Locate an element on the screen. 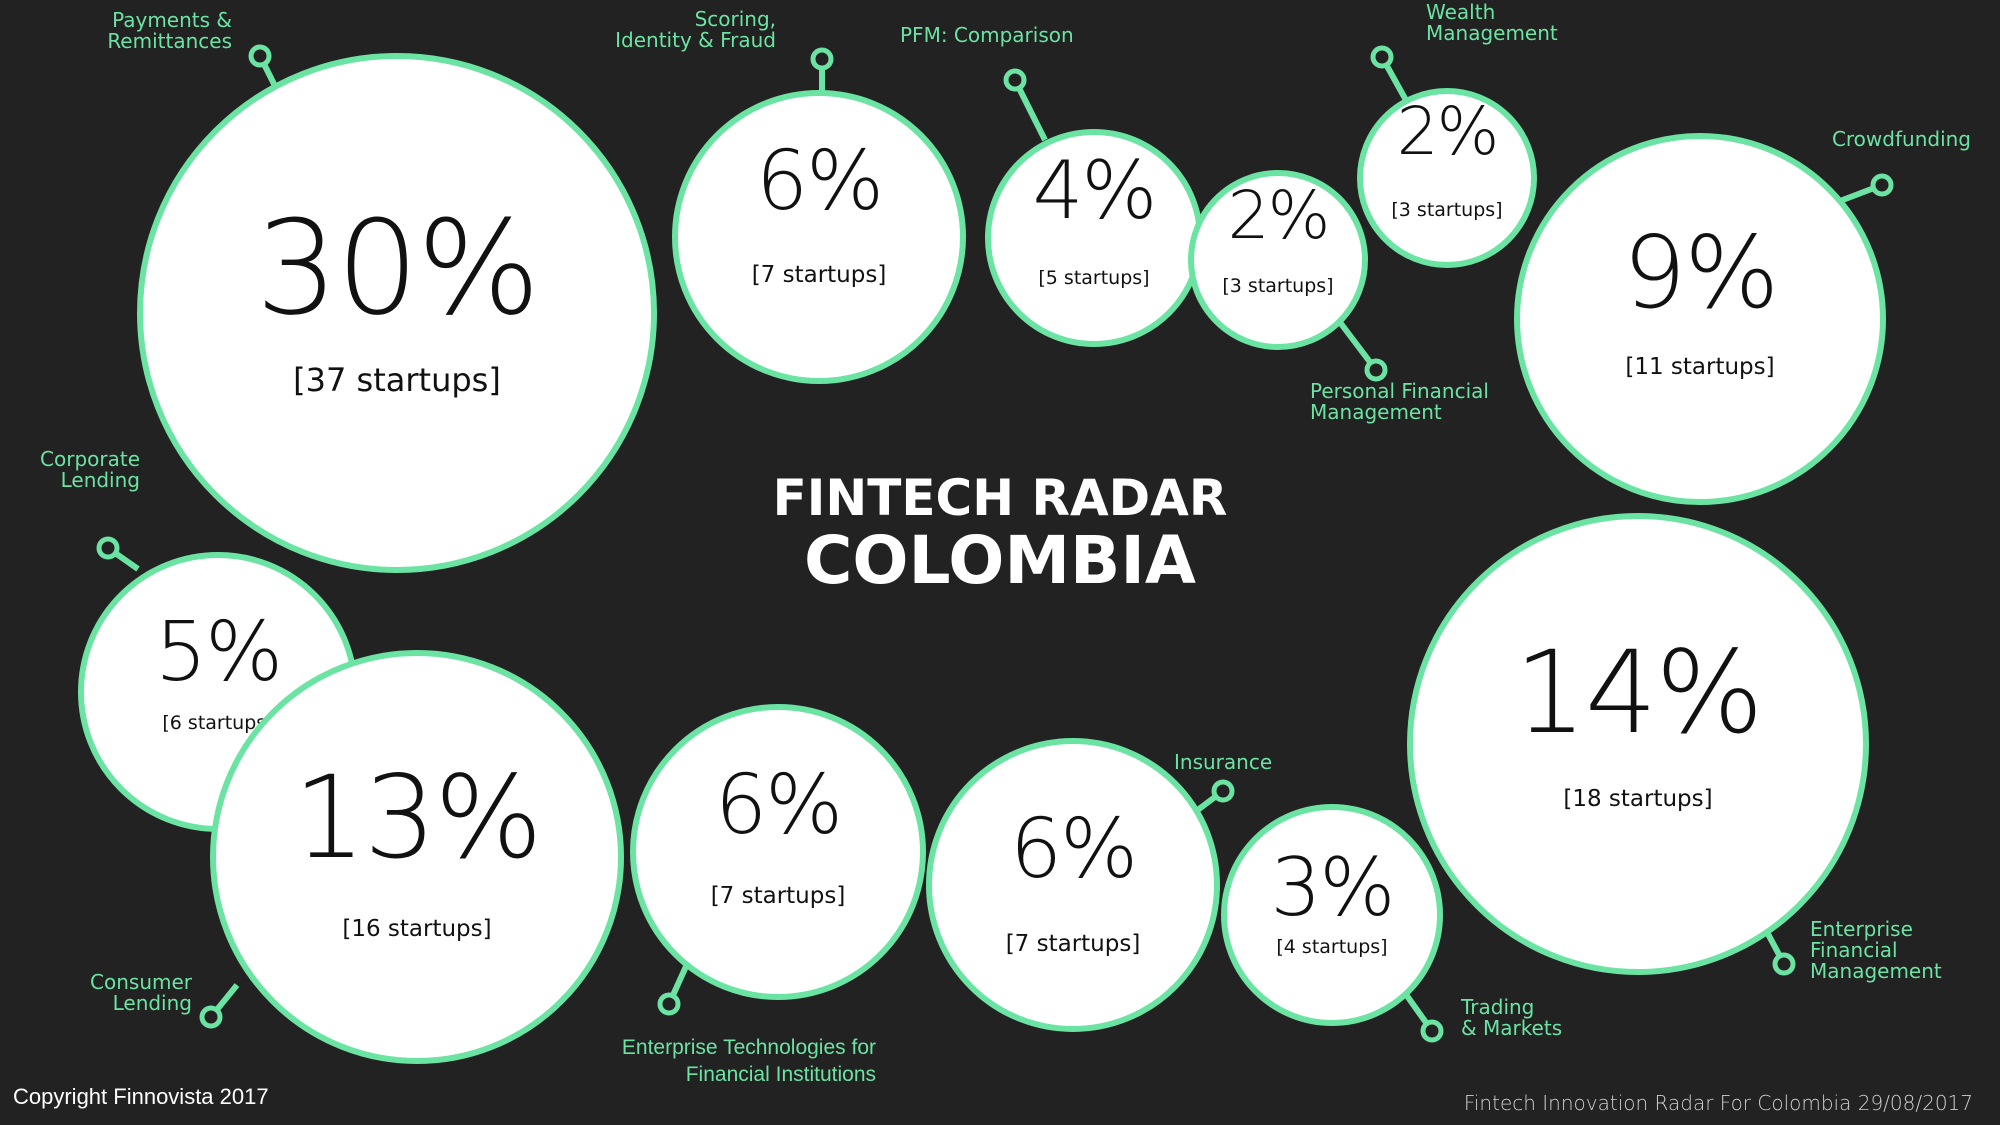 The width and height of the screenshot is (2000, 1125). category-label-line: Consumer is located at coordinates (141, 982).